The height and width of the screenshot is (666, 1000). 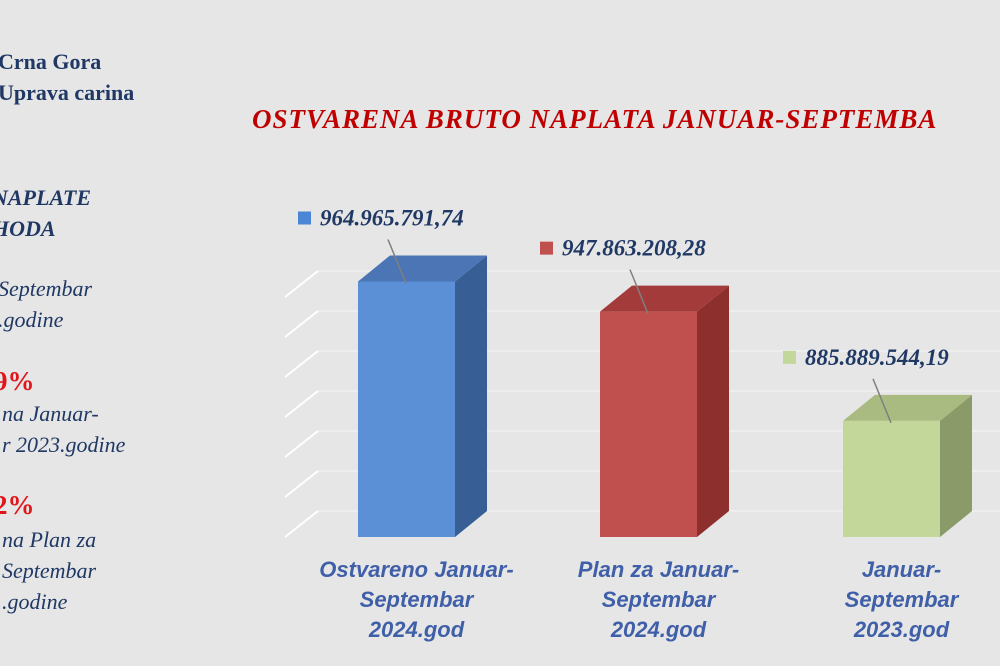 I want to click on chart-title: OSTVARENA BRUTO NAPLATA JANUAR-SEPTEMBA, so click(x=595, y=119).